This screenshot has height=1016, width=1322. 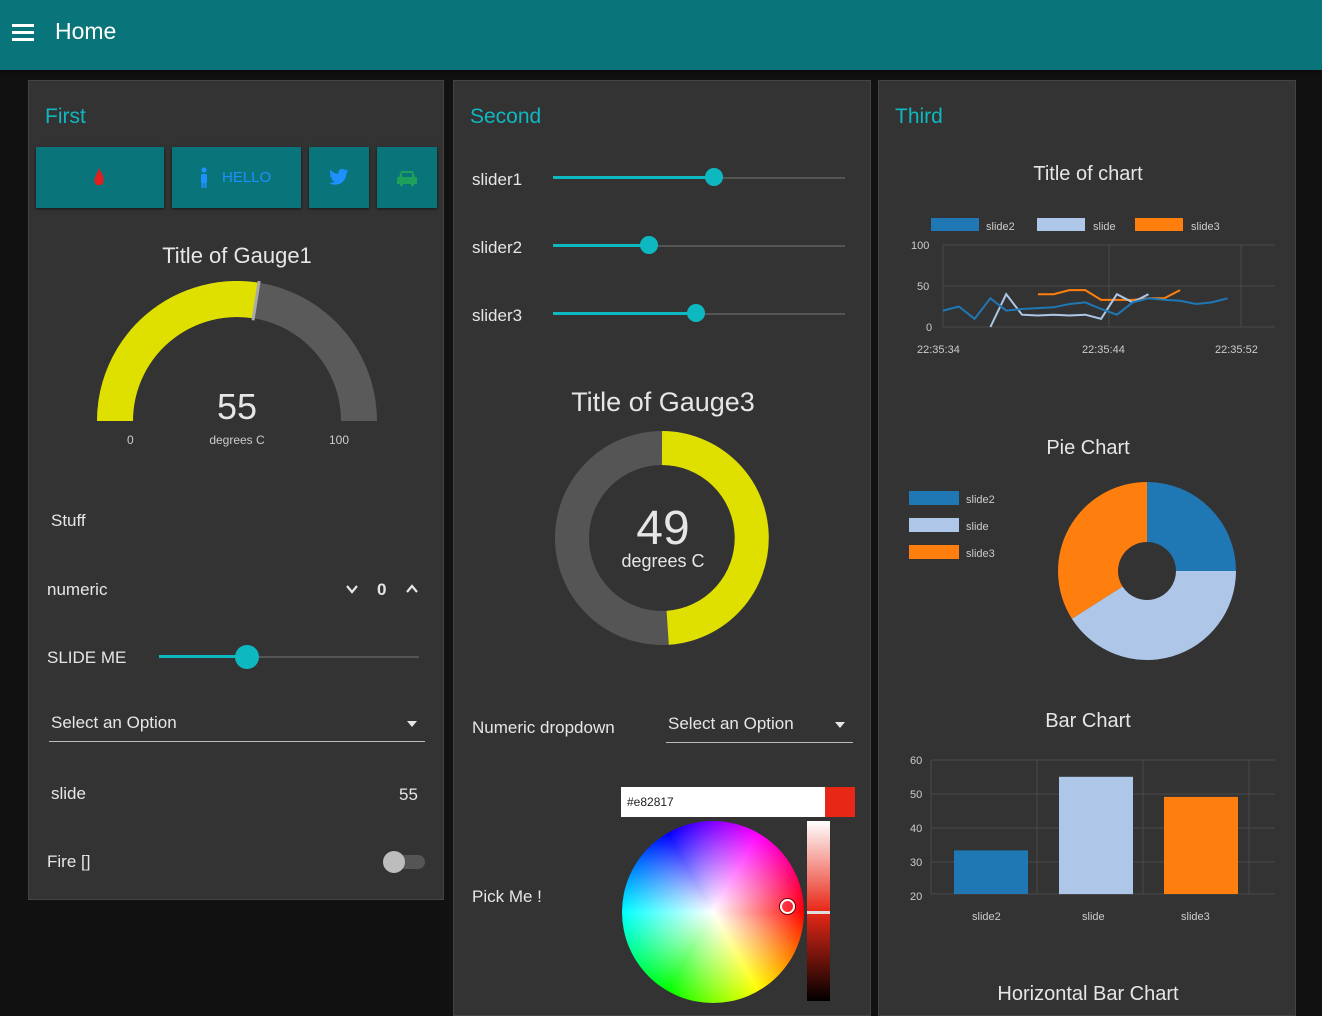 I want to click on male-icon, so click(x=204, y=177).